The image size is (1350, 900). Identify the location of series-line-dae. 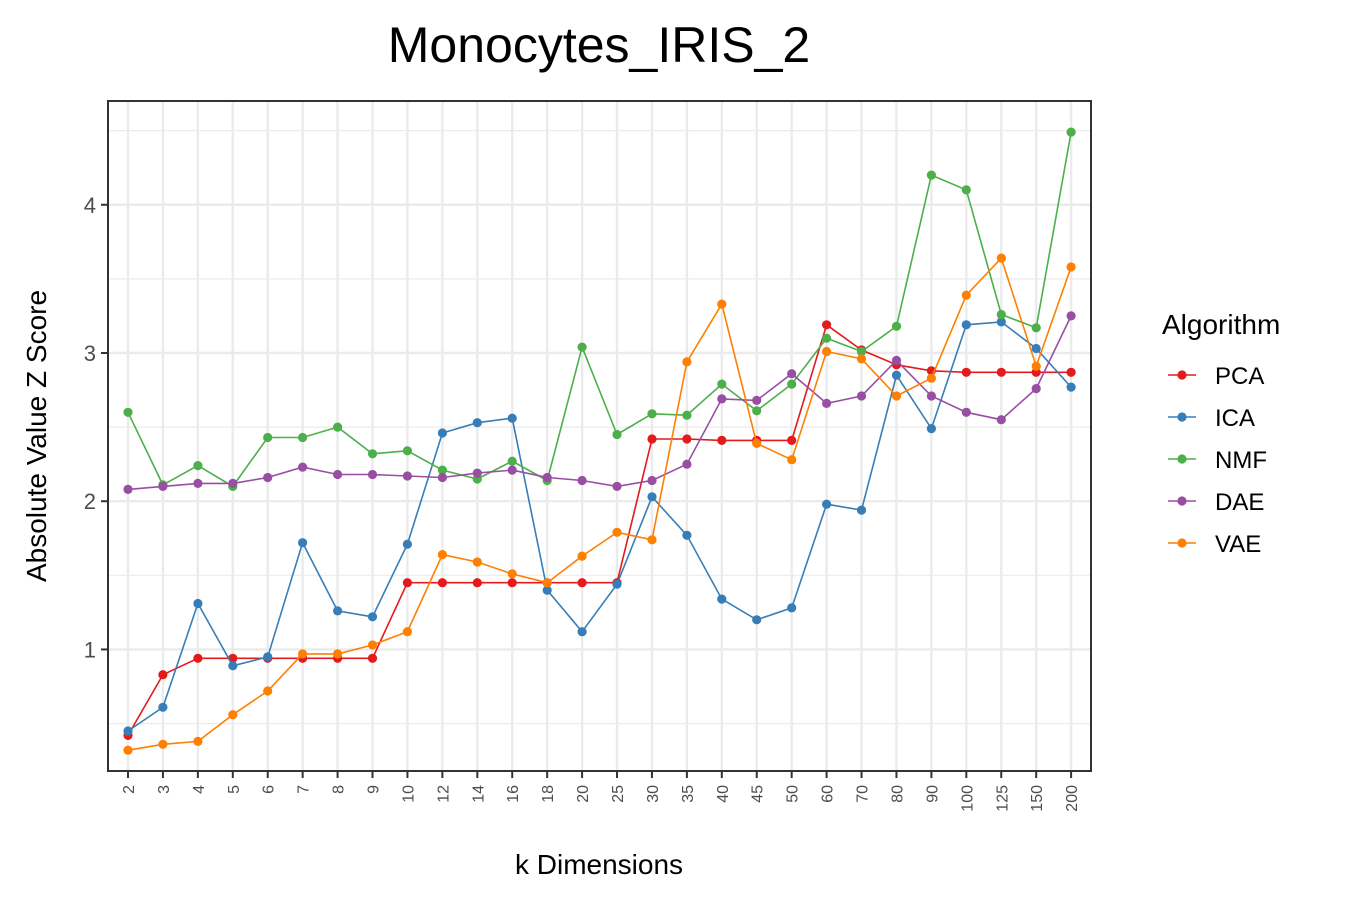
(599, 403).